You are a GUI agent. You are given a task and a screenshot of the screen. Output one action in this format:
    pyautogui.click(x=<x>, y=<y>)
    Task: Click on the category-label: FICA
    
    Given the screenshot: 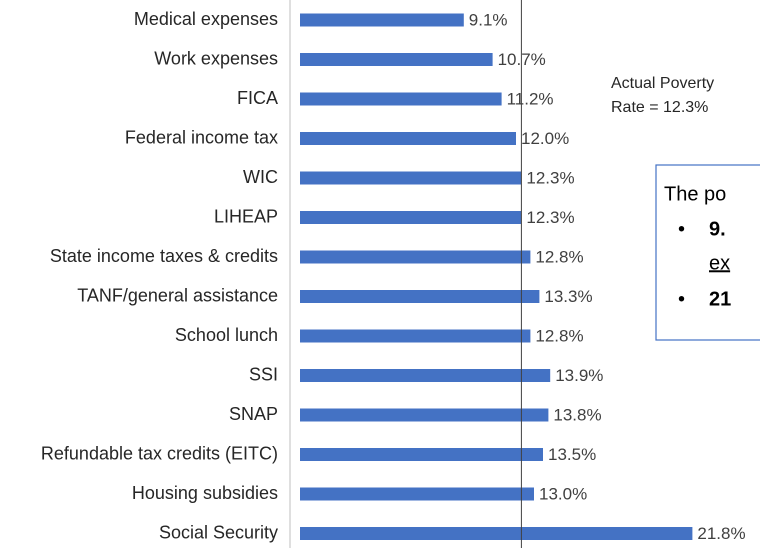 What is the action you would take?
    pyautogui.click(x=257, y=98)
    